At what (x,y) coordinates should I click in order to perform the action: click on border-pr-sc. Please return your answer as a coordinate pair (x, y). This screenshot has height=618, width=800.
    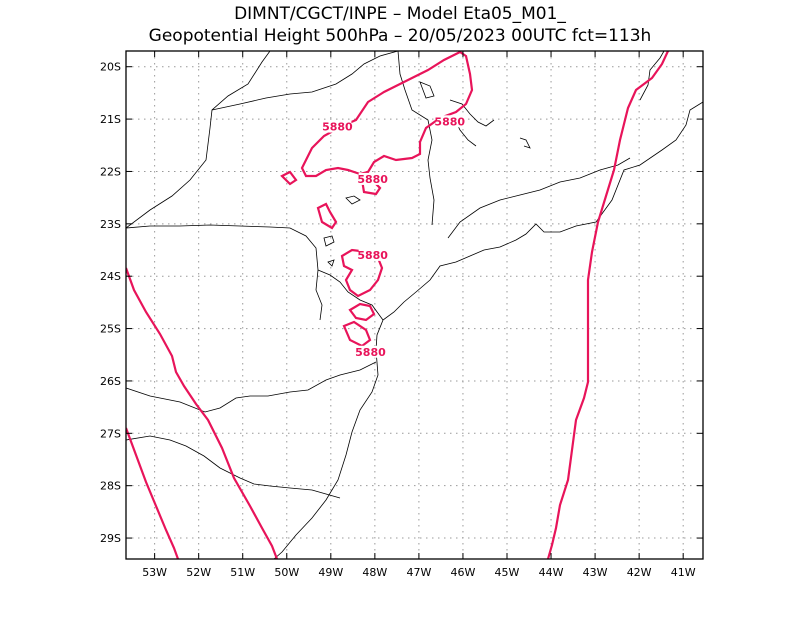
    Looking at the image, I should click on (251, 387).